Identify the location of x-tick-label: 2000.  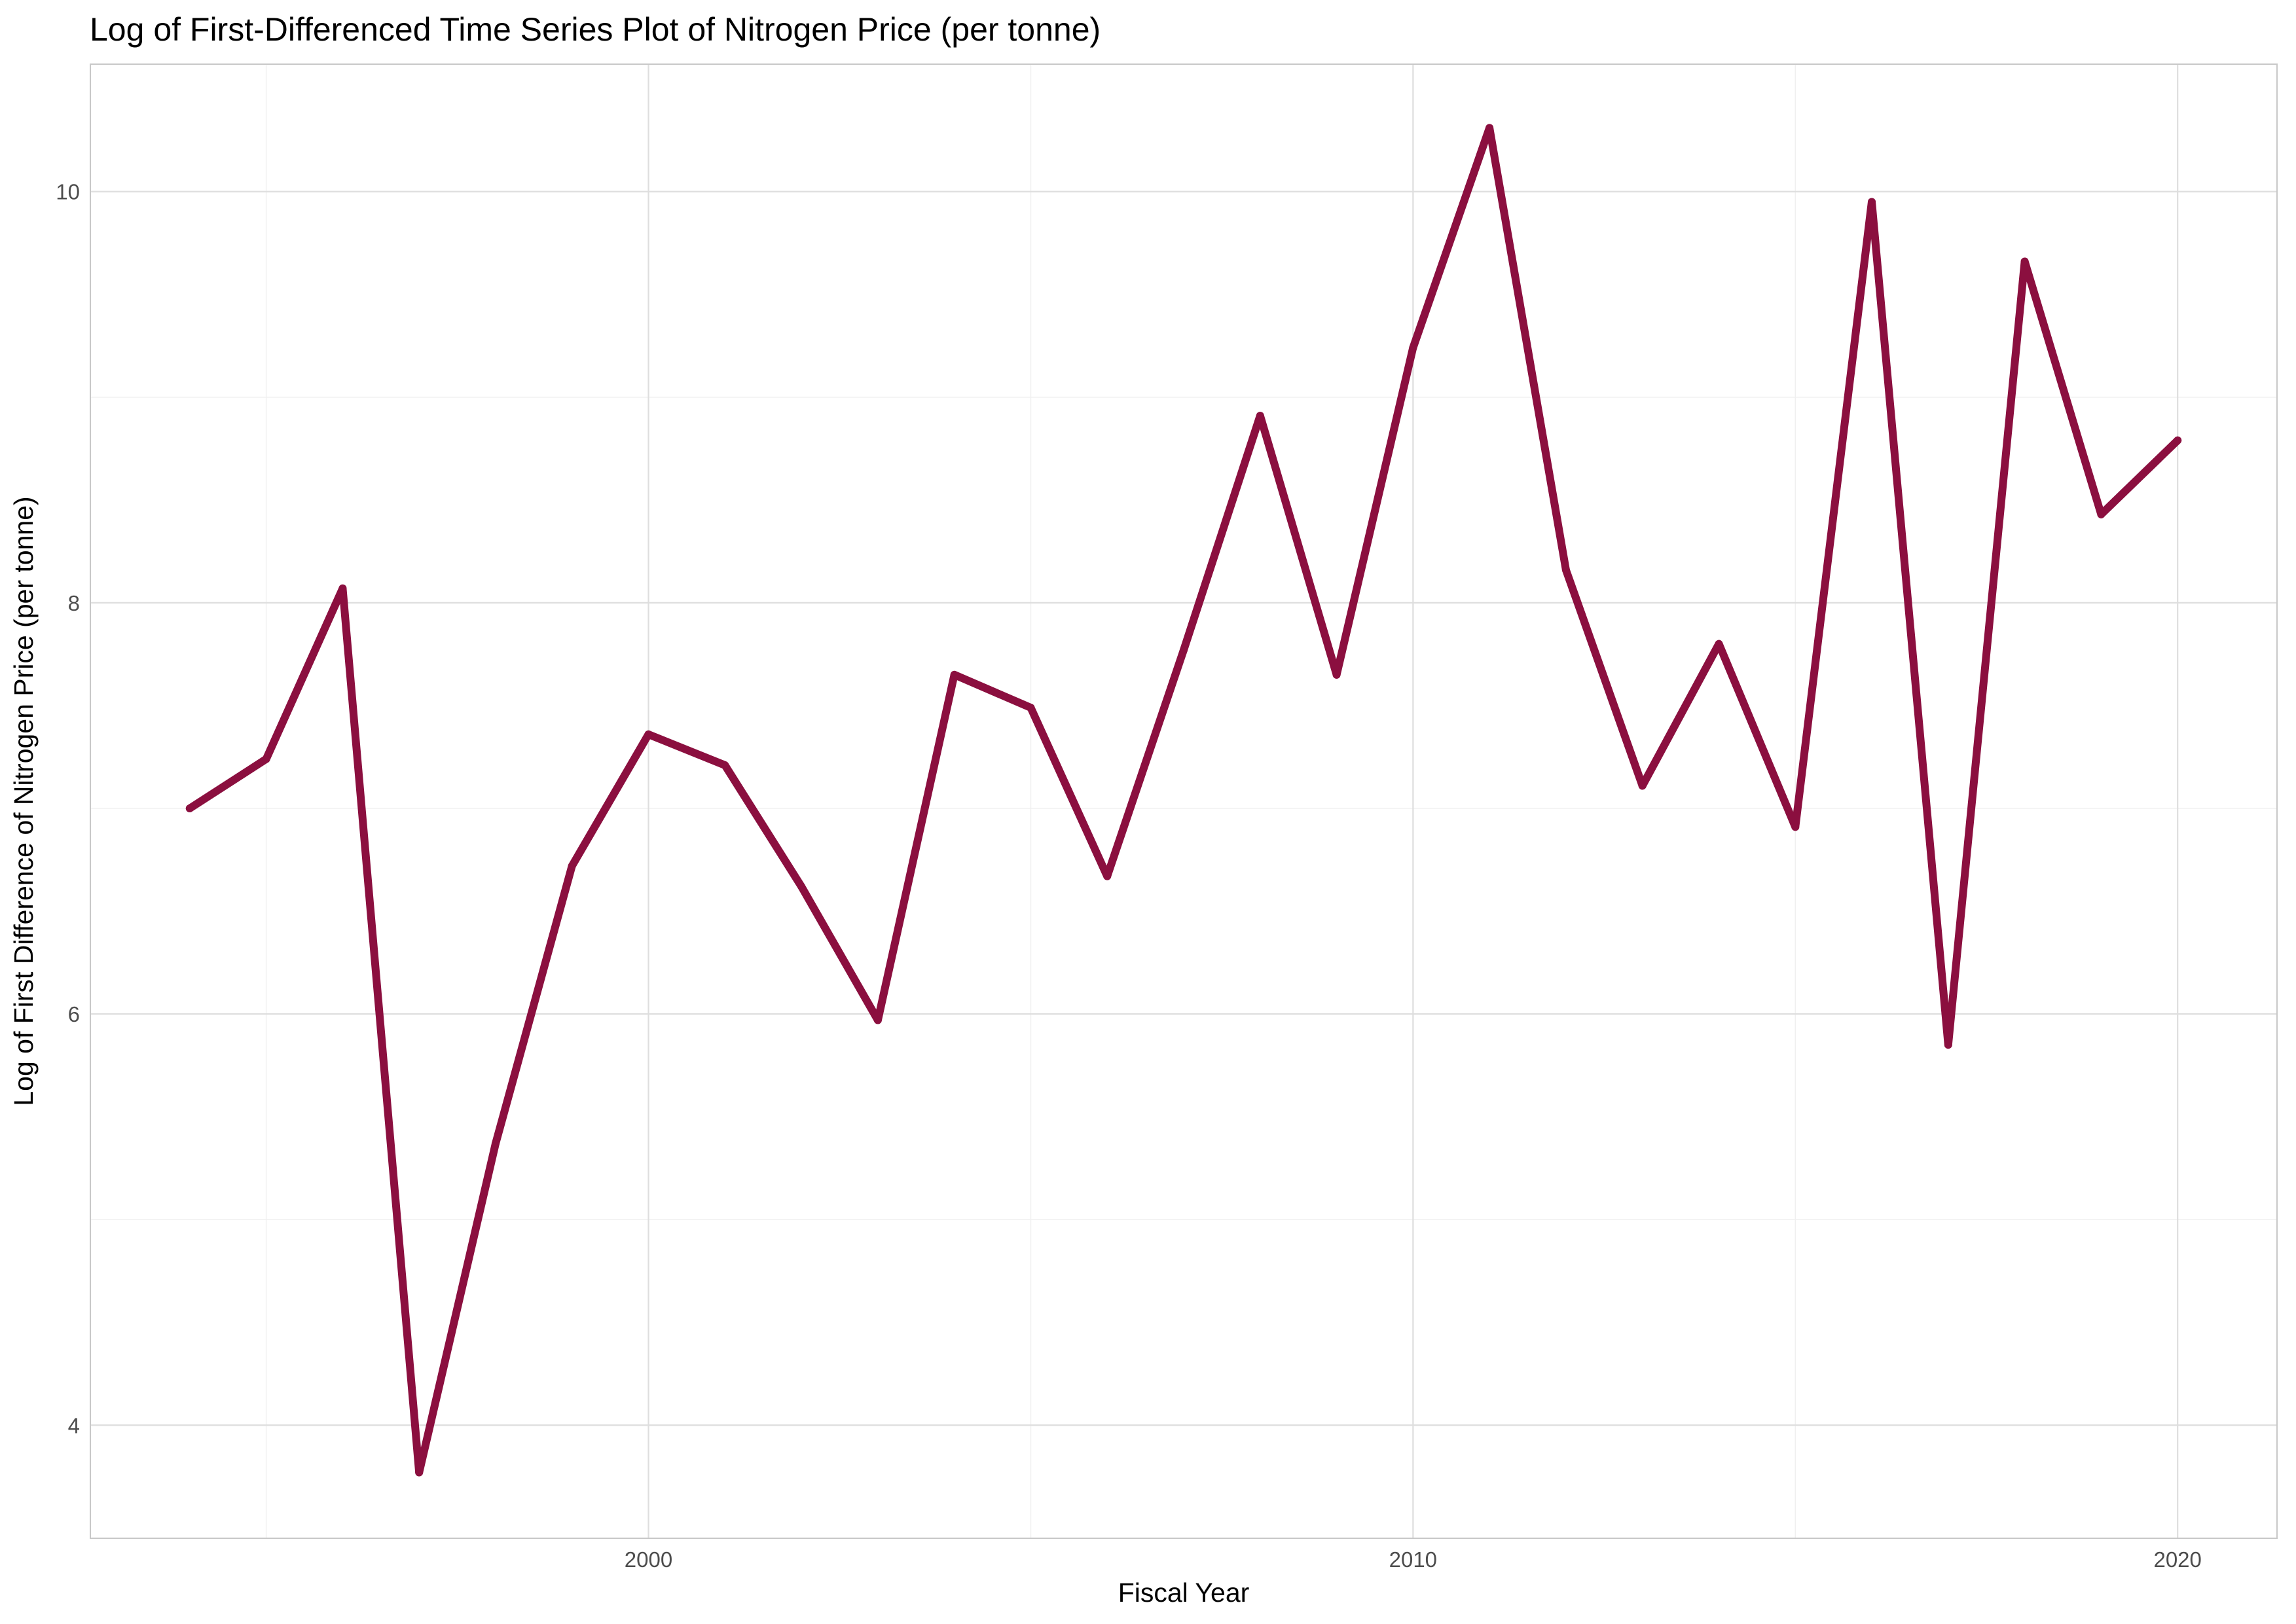
(648, 1559).